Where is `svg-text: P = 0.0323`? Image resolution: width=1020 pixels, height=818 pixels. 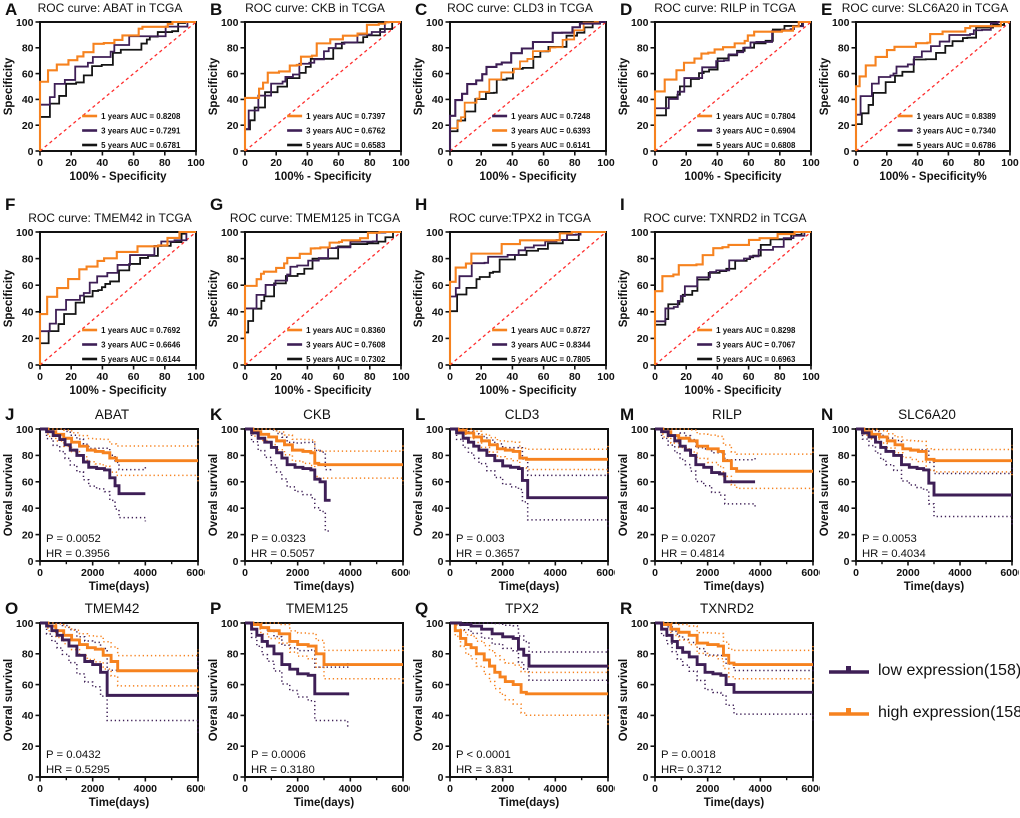
svg-text: P = 0.0323 is located at coordinates (278, 539).